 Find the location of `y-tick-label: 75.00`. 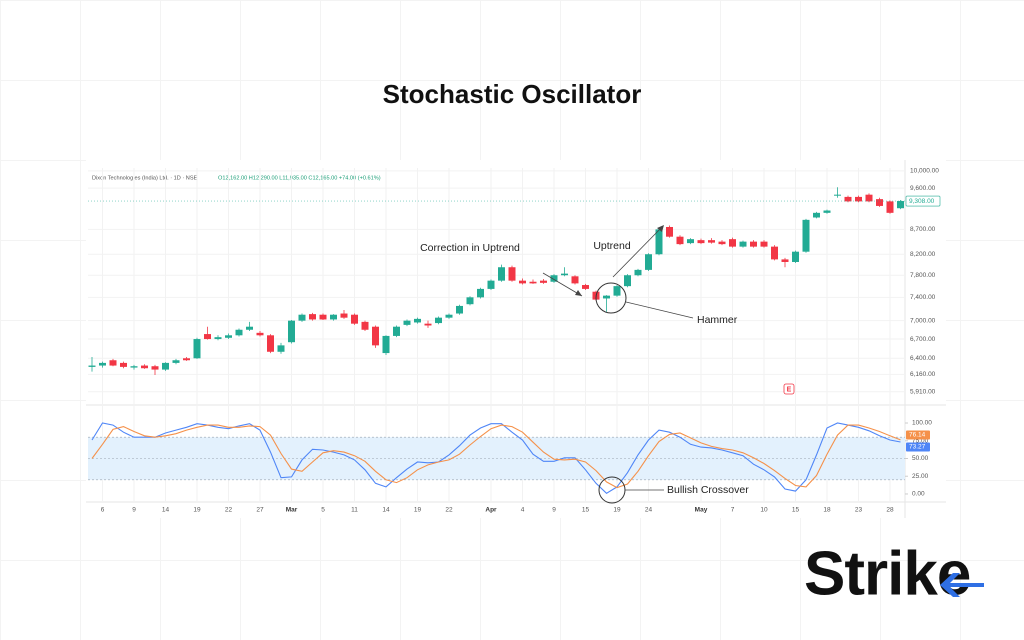

y-tick-label: 75.00 is located at coordinates (920, 440).